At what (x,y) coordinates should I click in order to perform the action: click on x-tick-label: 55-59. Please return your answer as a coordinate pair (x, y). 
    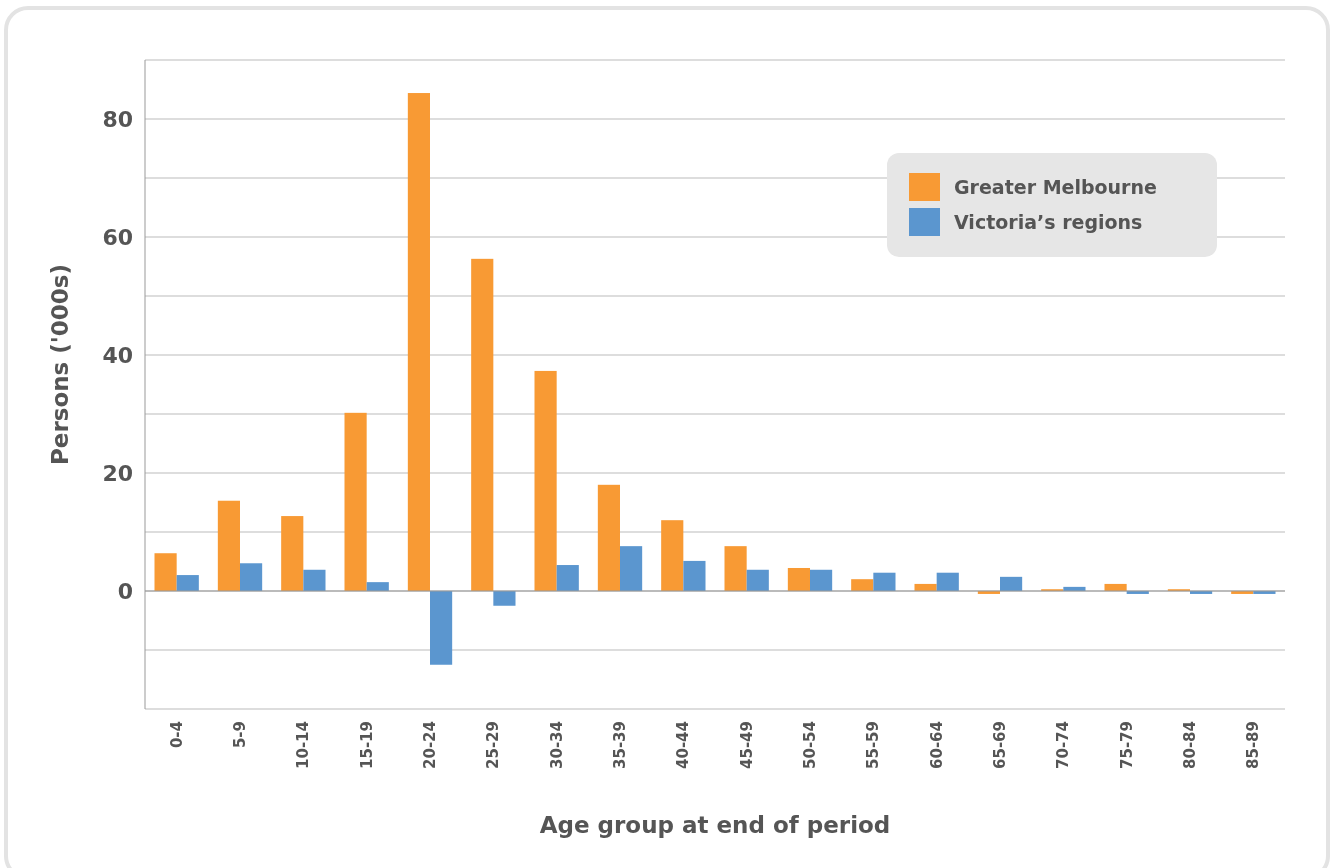
    Looking at the image, I should click on (873, 745).